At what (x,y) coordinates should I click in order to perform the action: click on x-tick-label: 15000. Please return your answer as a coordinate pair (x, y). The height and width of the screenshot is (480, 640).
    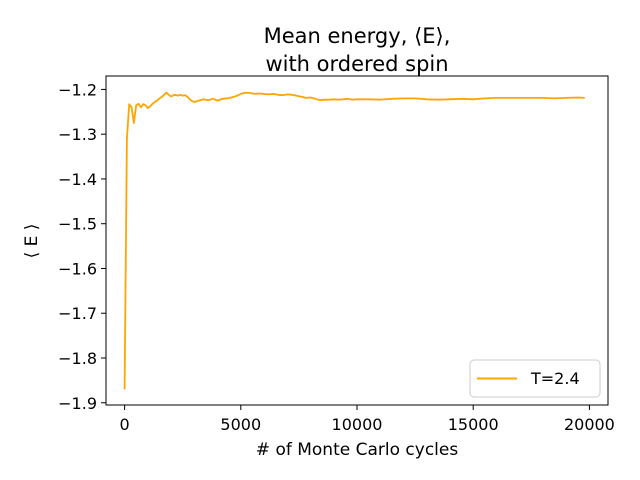
    Looking at the image, I should click on (473, 424).